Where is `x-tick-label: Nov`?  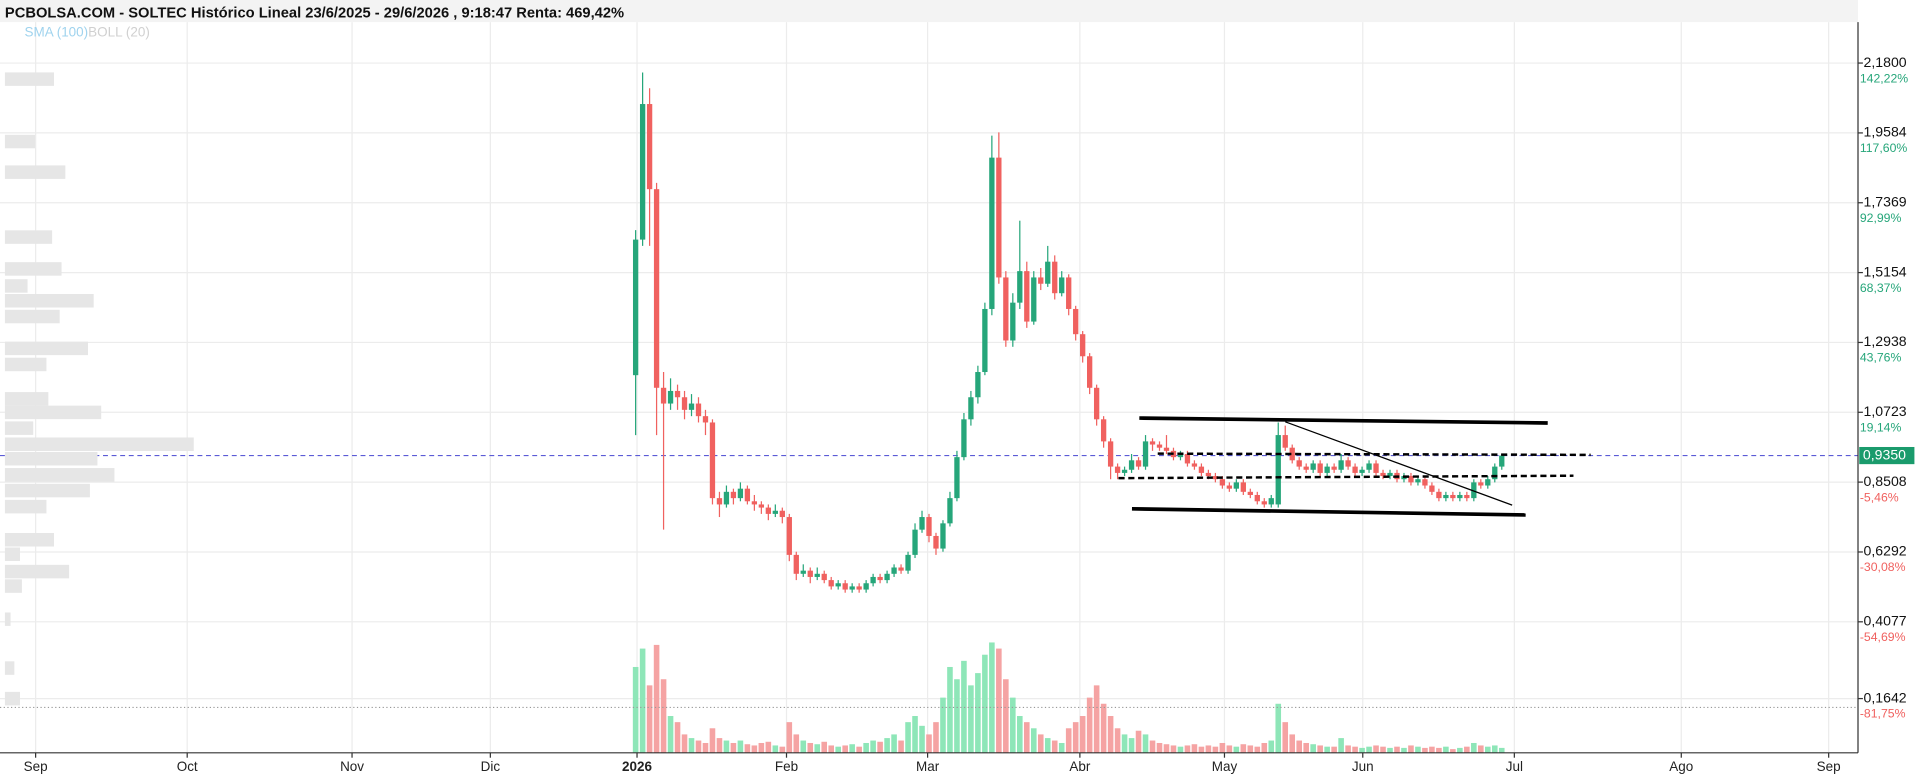 x-tick-label: Nov is located at coordinates (352, 766).